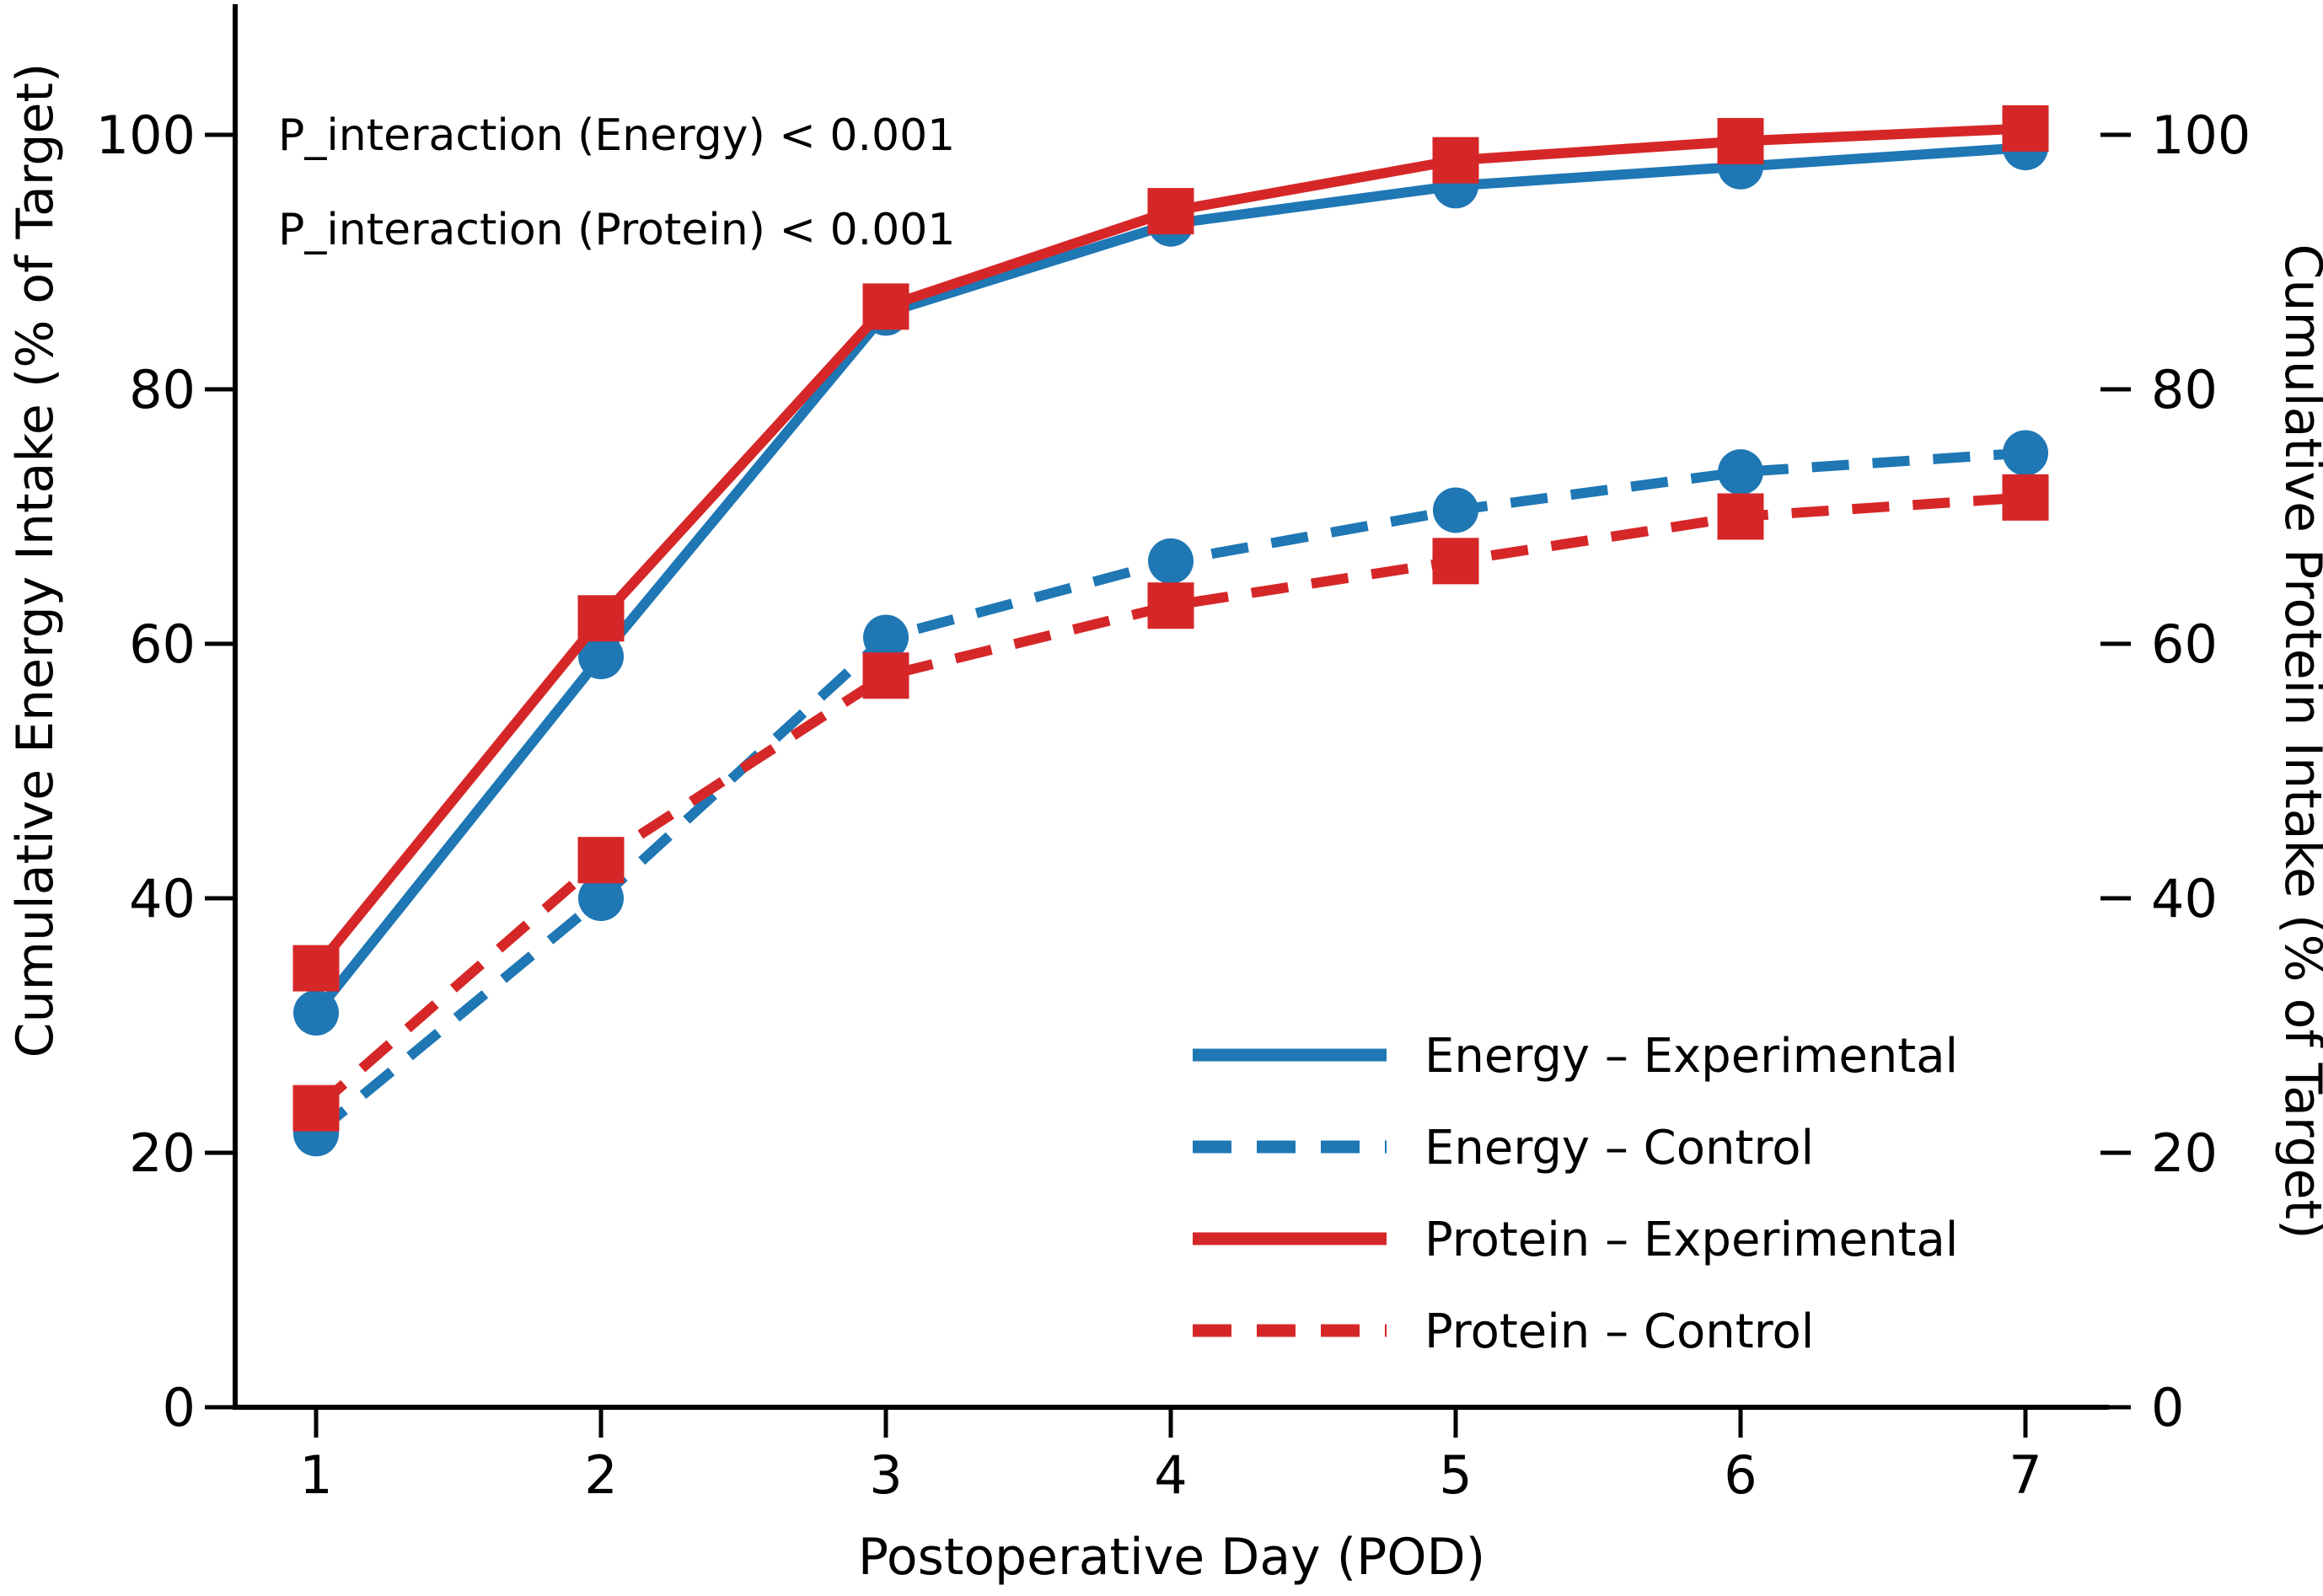  What do you see at coordinates (2167, 1408) in the screenshot?
I see `right-y-tick-label: 0` at bounding box center [2167, 1408].